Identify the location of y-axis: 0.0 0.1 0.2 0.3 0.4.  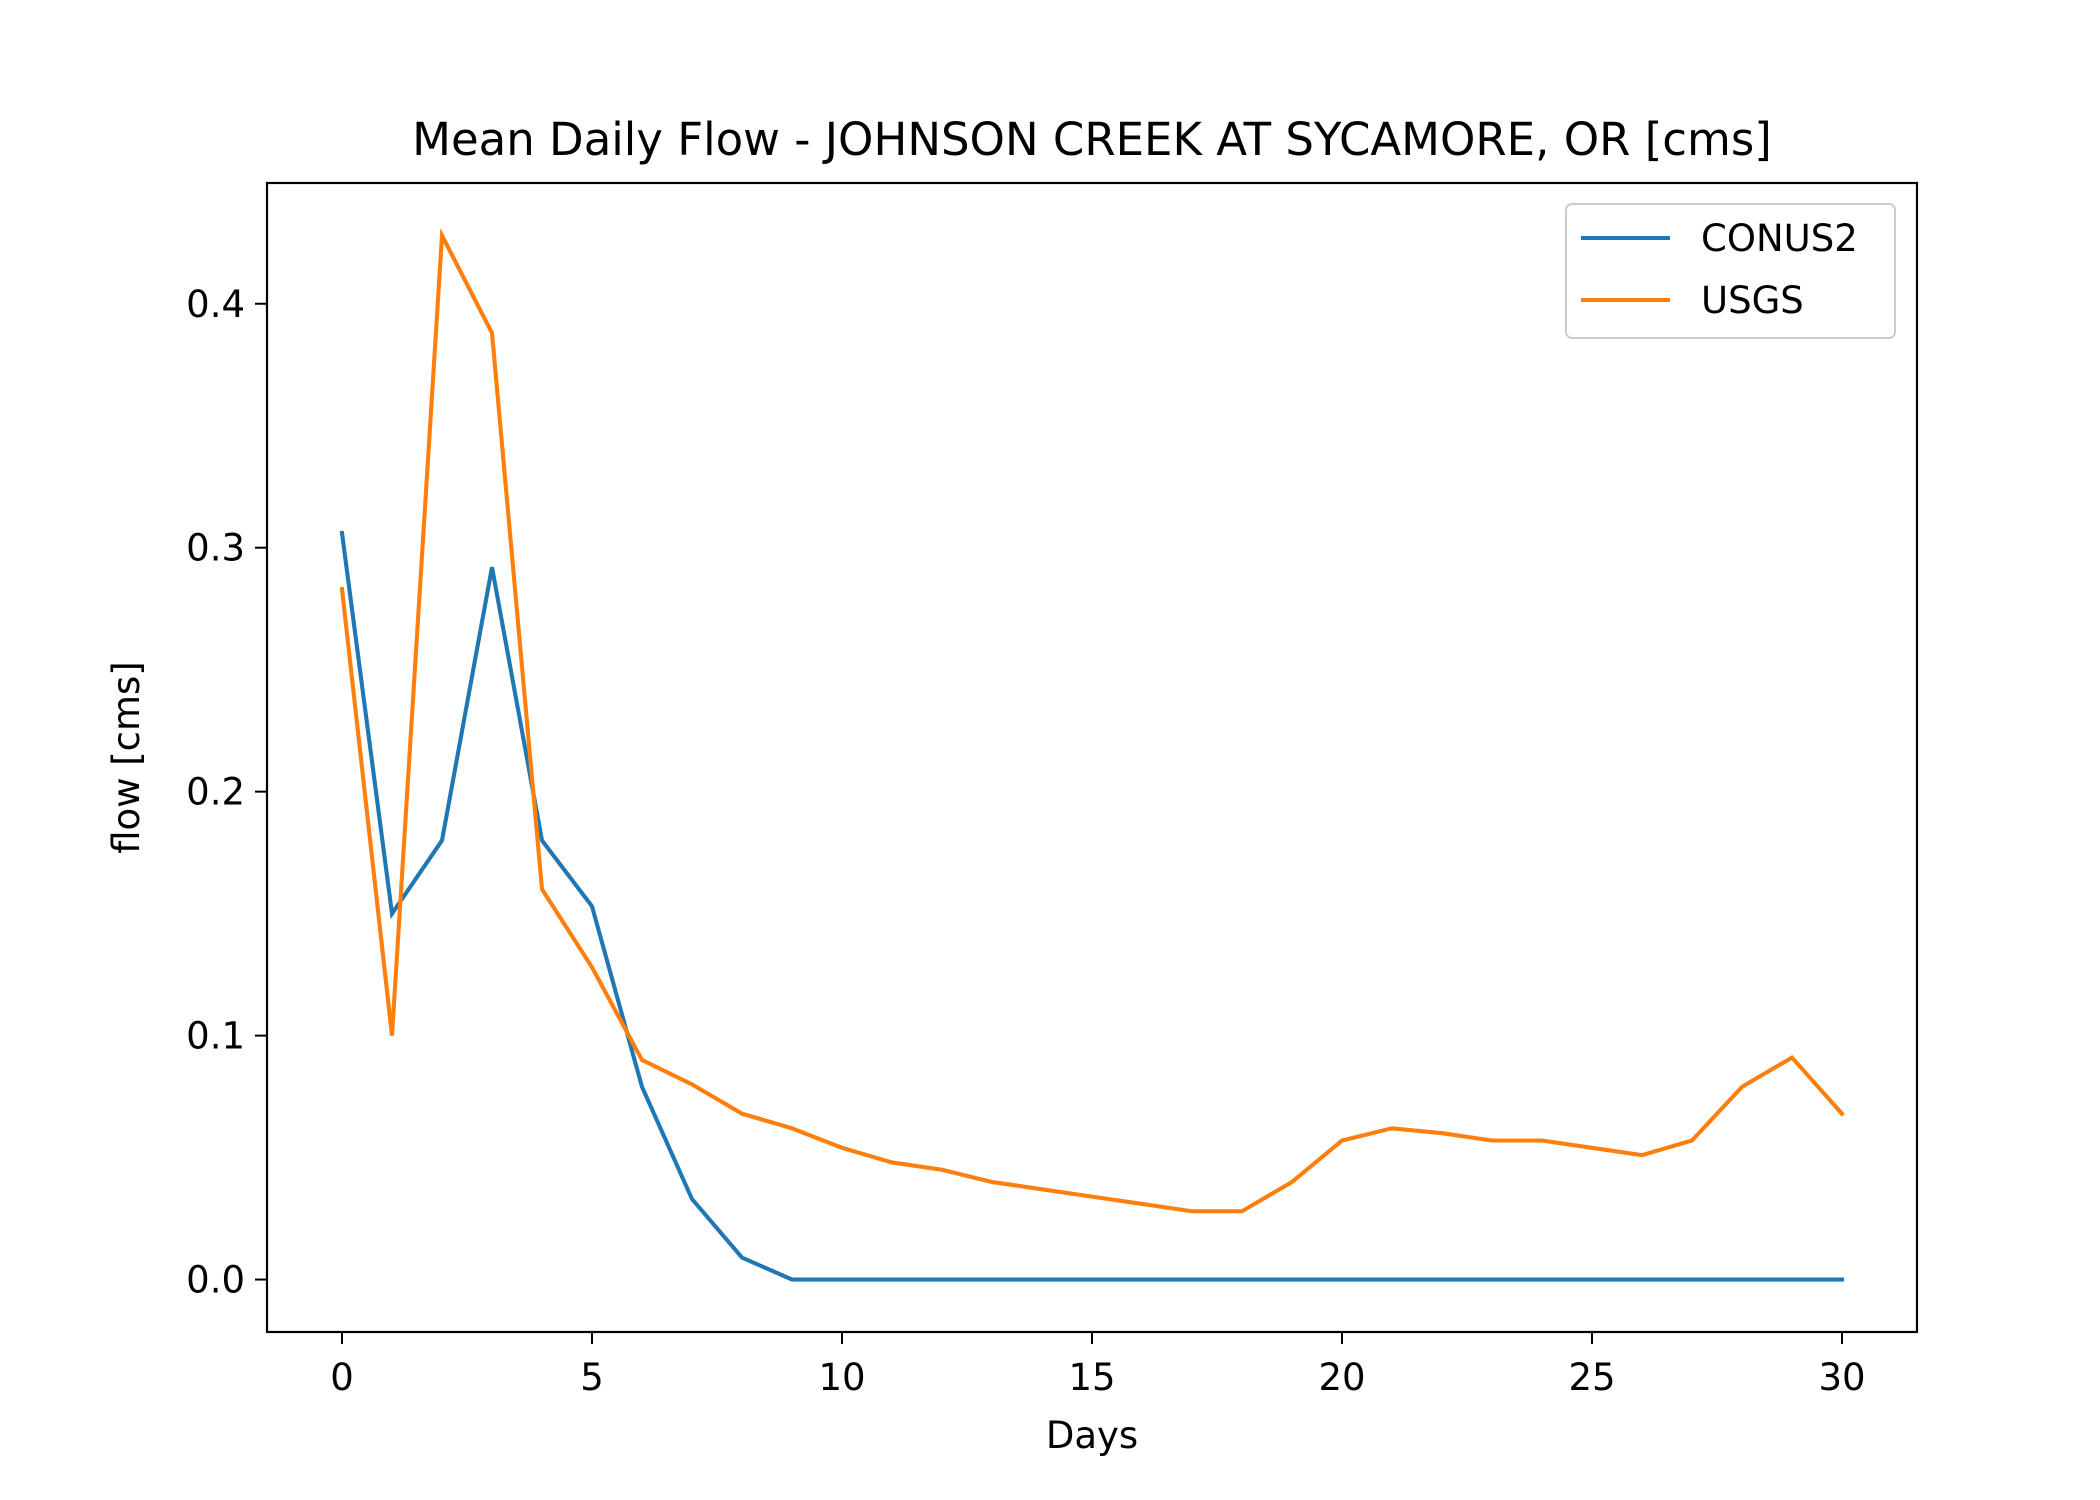
(226, 792).